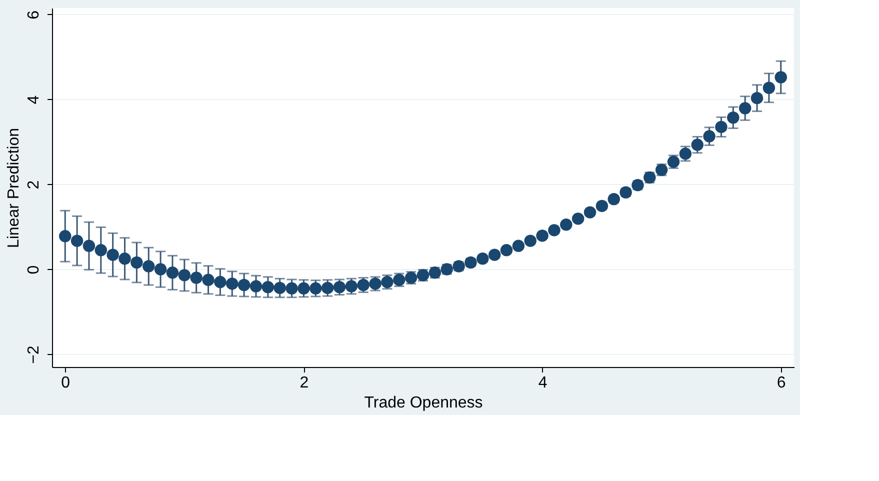  Describe the element at coordinates (304, 383) in the screenshot. I see `x-tick-label: 2` at that location.